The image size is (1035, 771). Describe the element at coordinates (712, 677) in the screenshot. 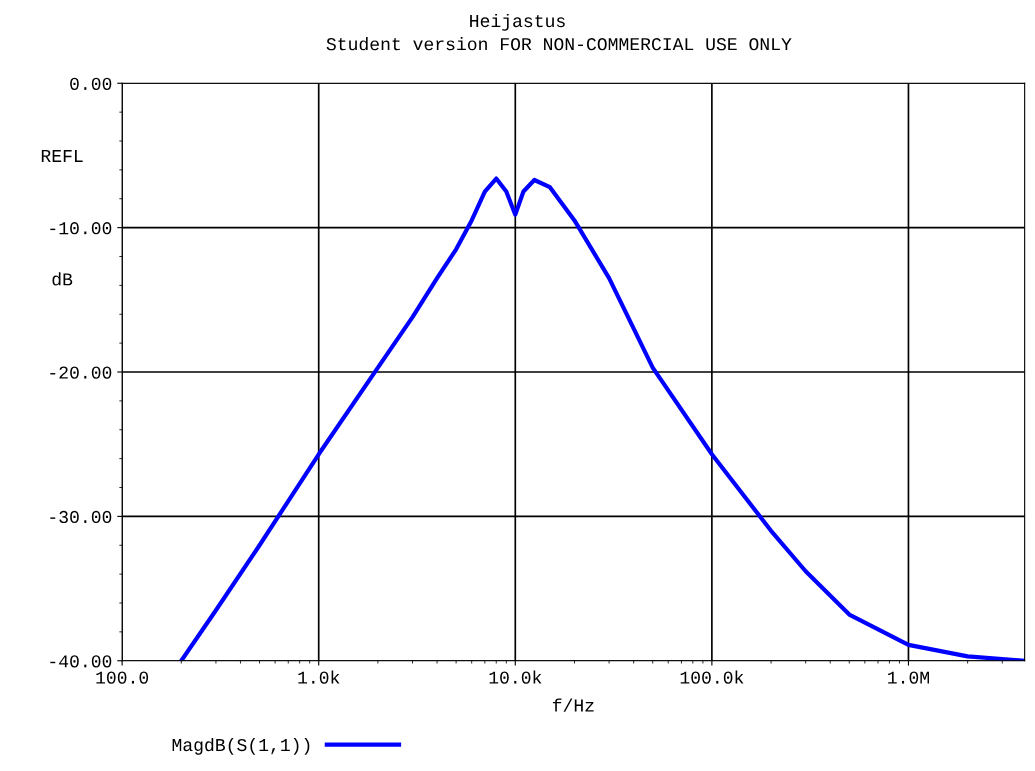

I see `x-tick-label: 100.0k` at that location.